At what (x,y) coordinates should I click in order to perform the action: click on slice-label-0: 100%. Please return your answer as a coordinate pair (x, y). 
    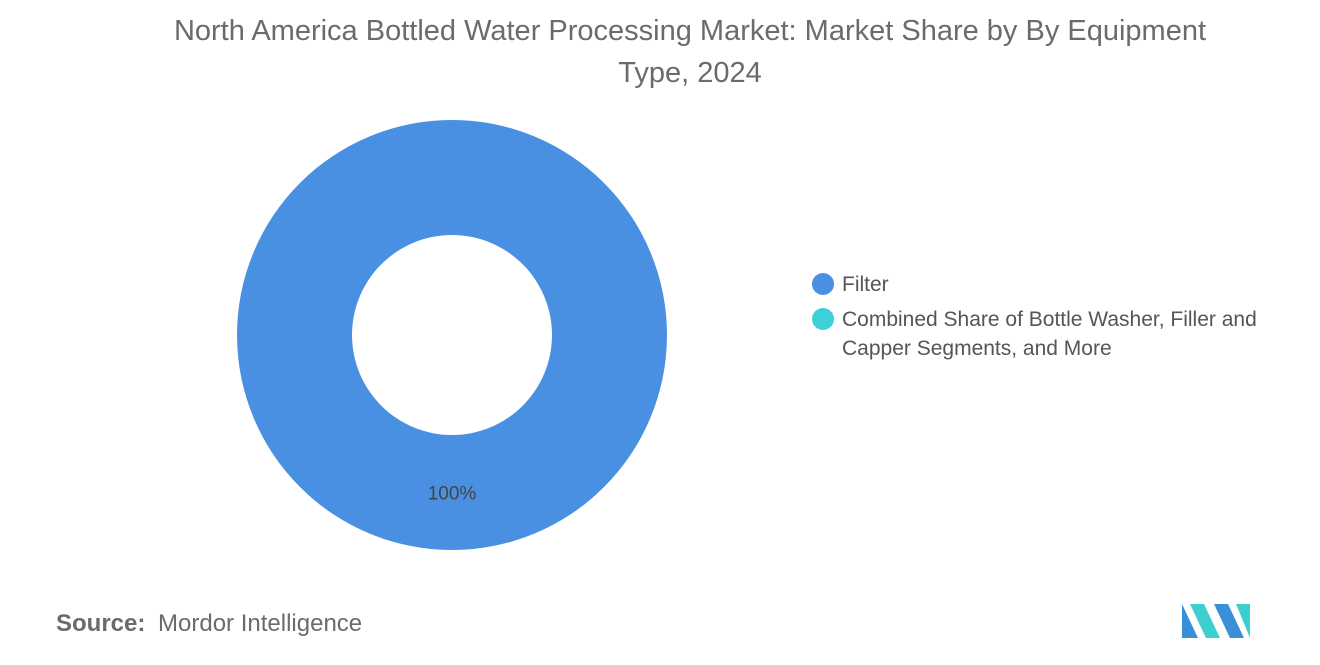
    Looking at the image, I should click on (452, 494).